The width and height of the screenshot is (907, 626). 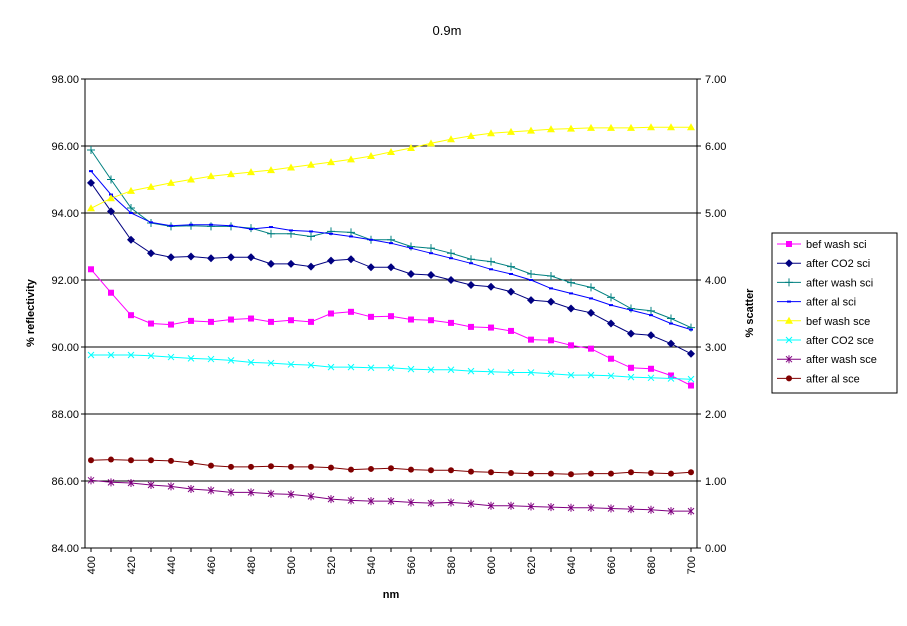 What do you see at coordinates (715, 281) in the screenshot?
I see `y-right-tick-label: 4.00` at bounding box center [715, 281].